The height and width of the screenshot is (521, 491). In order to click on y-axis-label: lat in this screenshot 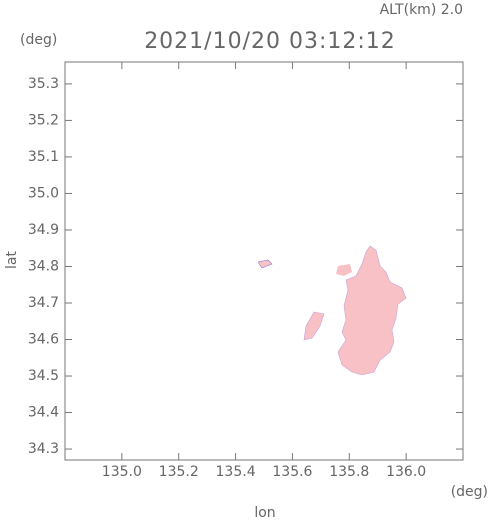, I will do `click(12, 260)`.